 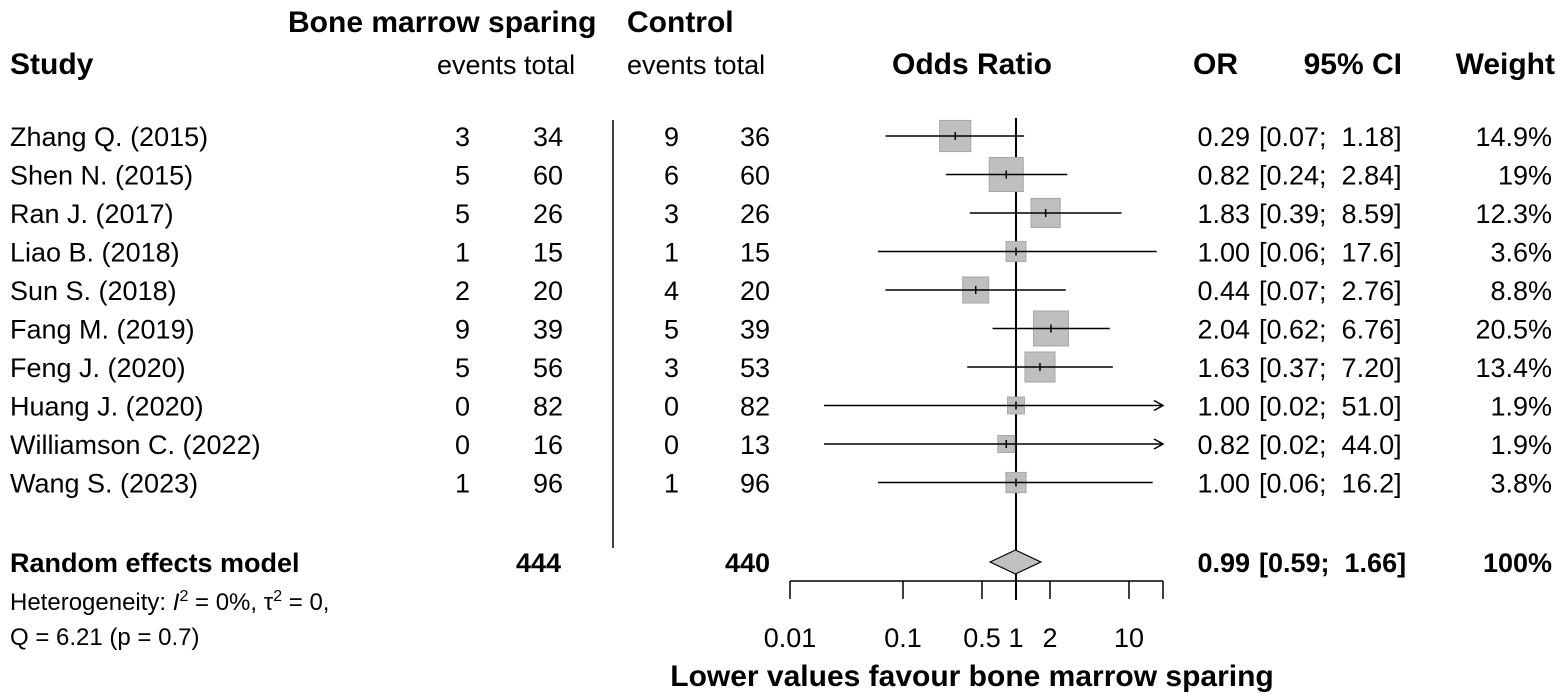 What do you see at coordinates (548, 368) in the screenshot?
I see `total-1: 56` at bounding box center [548, 368].